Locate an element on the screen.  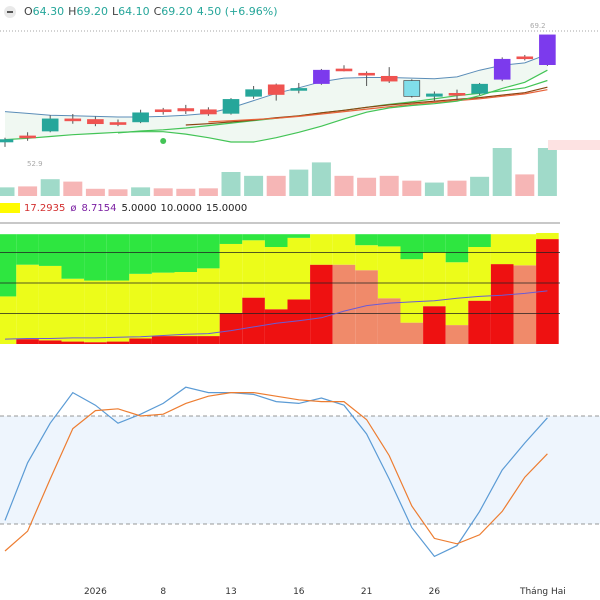
x-tick-label: 2026 is located at coordinates (95, 592).